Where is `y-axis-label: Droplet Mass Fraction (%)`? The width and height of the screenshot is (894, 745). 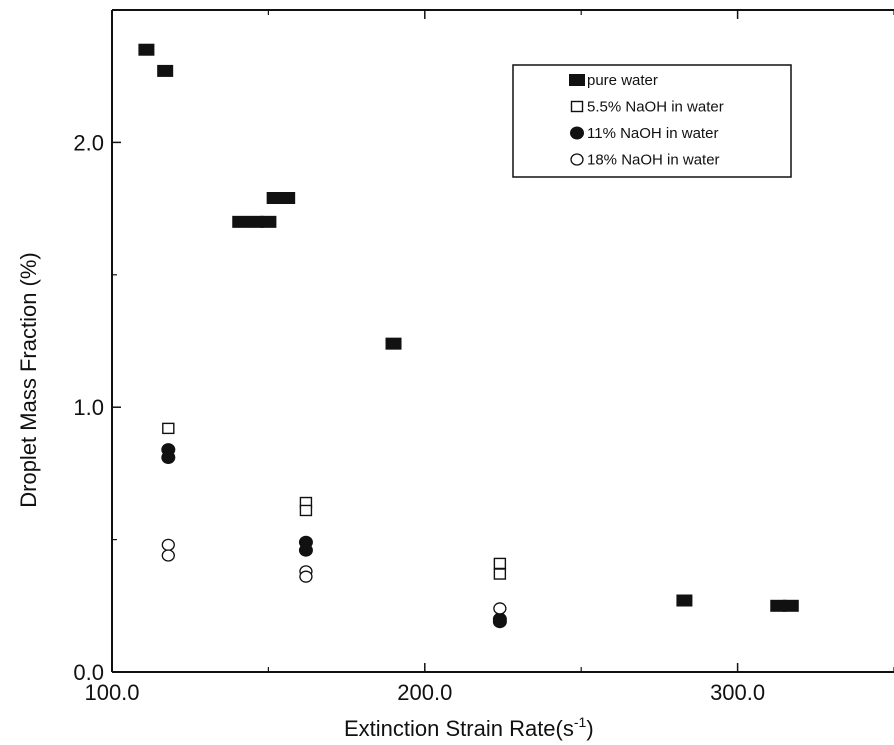
y-axis-label: Droplet Mass Fraction (%) is located at coordinates (28, 380).